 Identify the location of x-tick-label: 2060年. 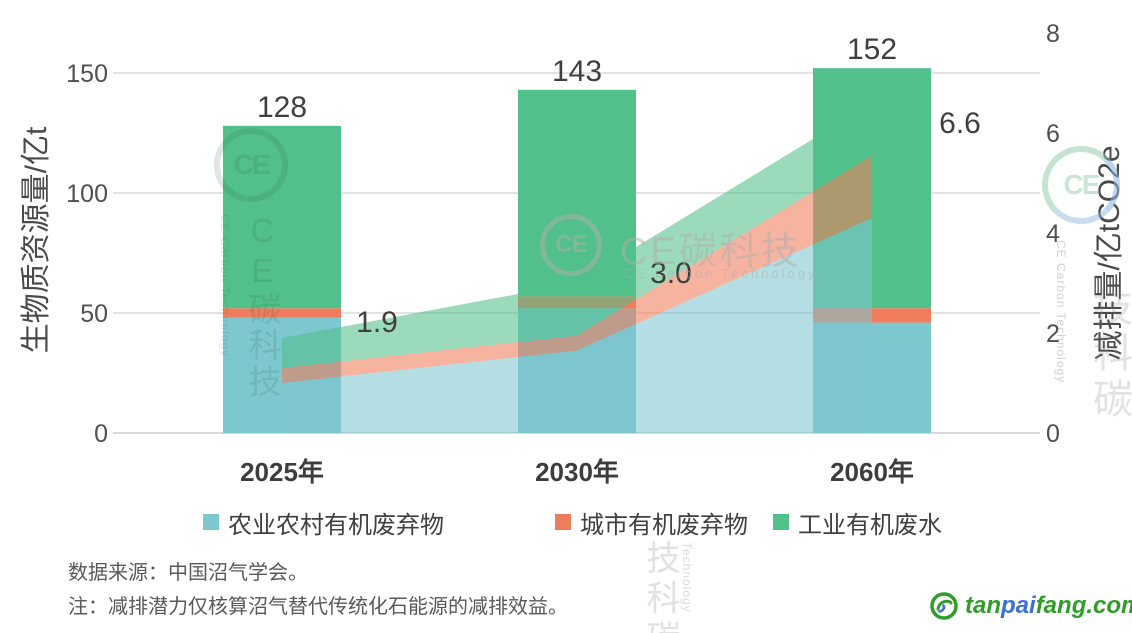
(872, 472).